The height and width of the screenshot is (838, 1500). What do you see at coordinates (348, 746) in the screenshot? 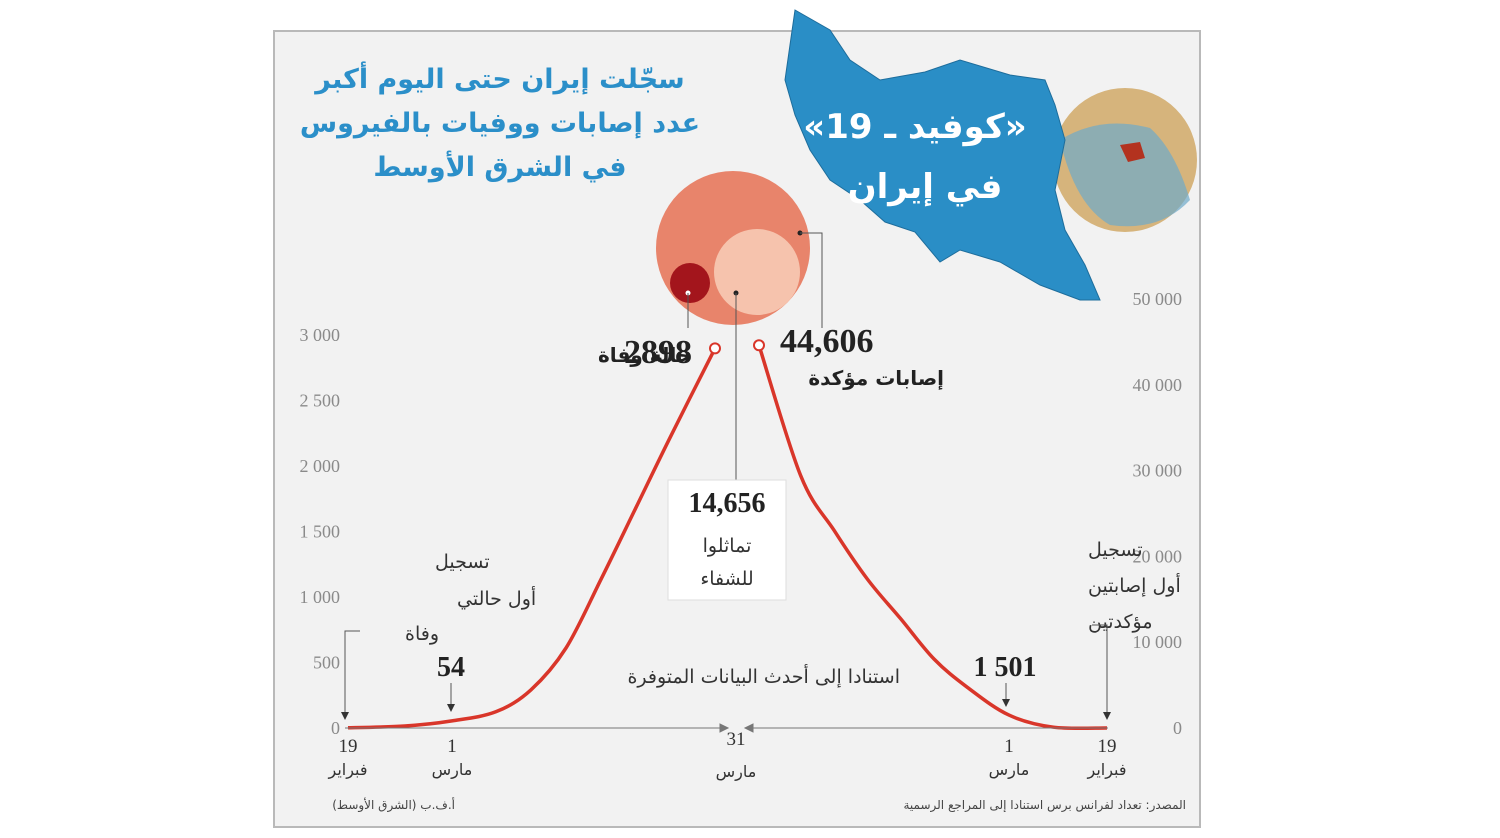
I see `x-tick-day-left-1: 19` at bounding box center [348, 746].